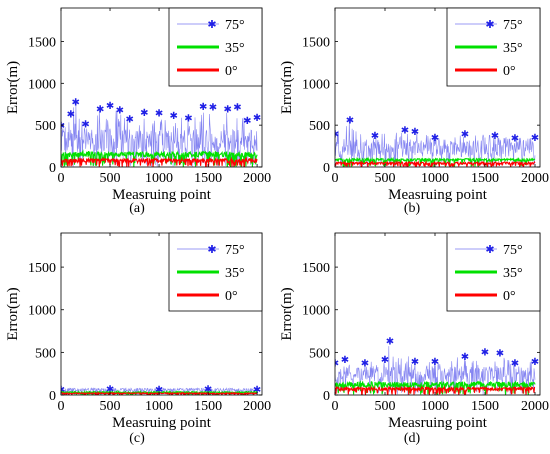  I want to click on plot-data: ✱ ✱ ✱ ✱✱✱ ✱ ✱ ✱ ✱✱ ✱, so click(435, 365).